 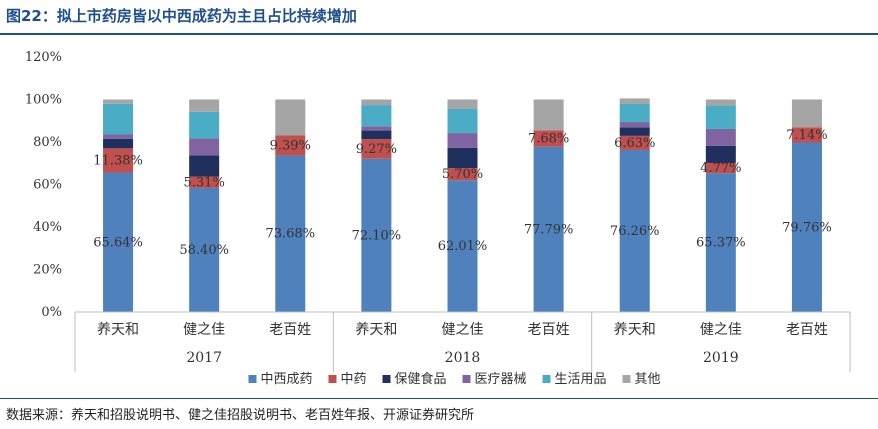 I want to click on data-label: 77.79%, so click(x=549, y=229).